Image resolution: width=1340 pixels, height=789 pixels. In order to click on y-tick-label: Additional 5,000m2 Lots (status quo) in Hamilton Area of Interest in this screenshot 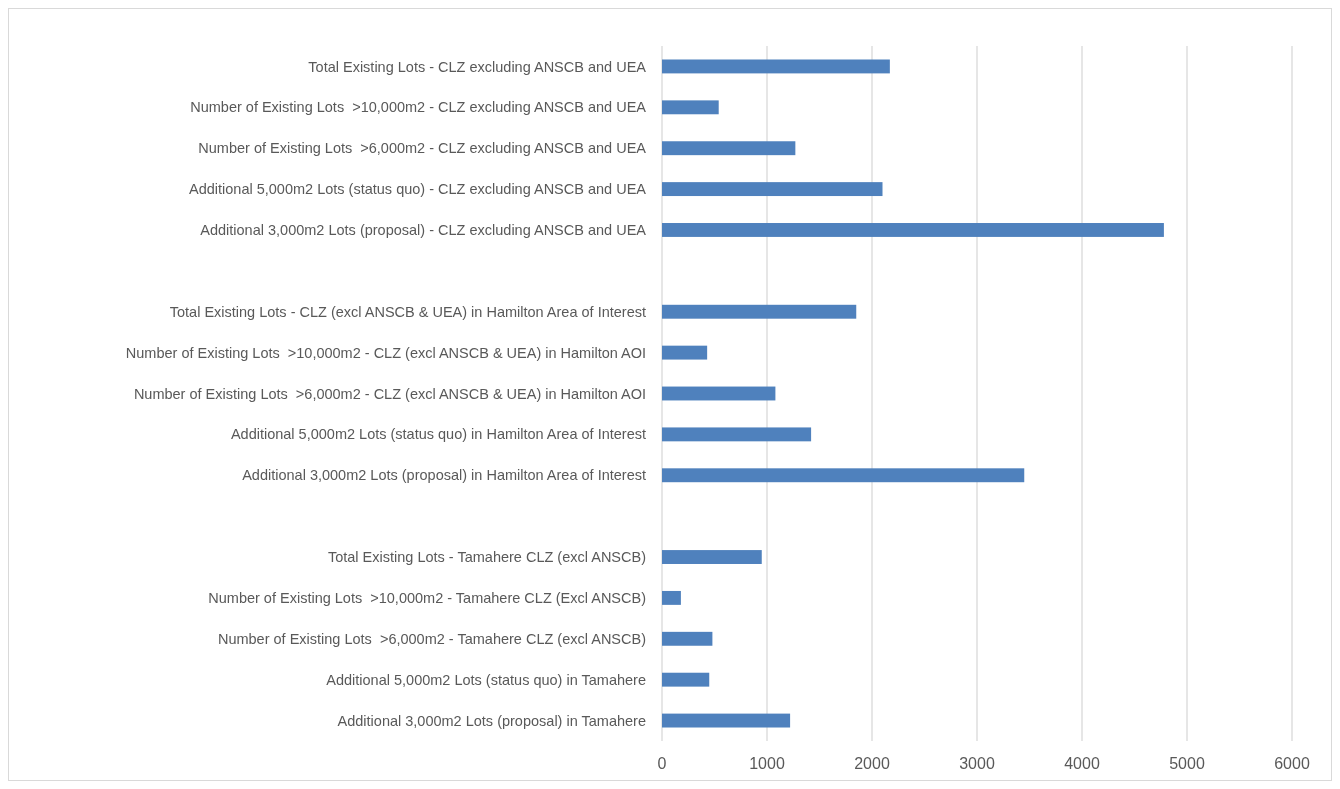, I will do `click(438, 434)`.